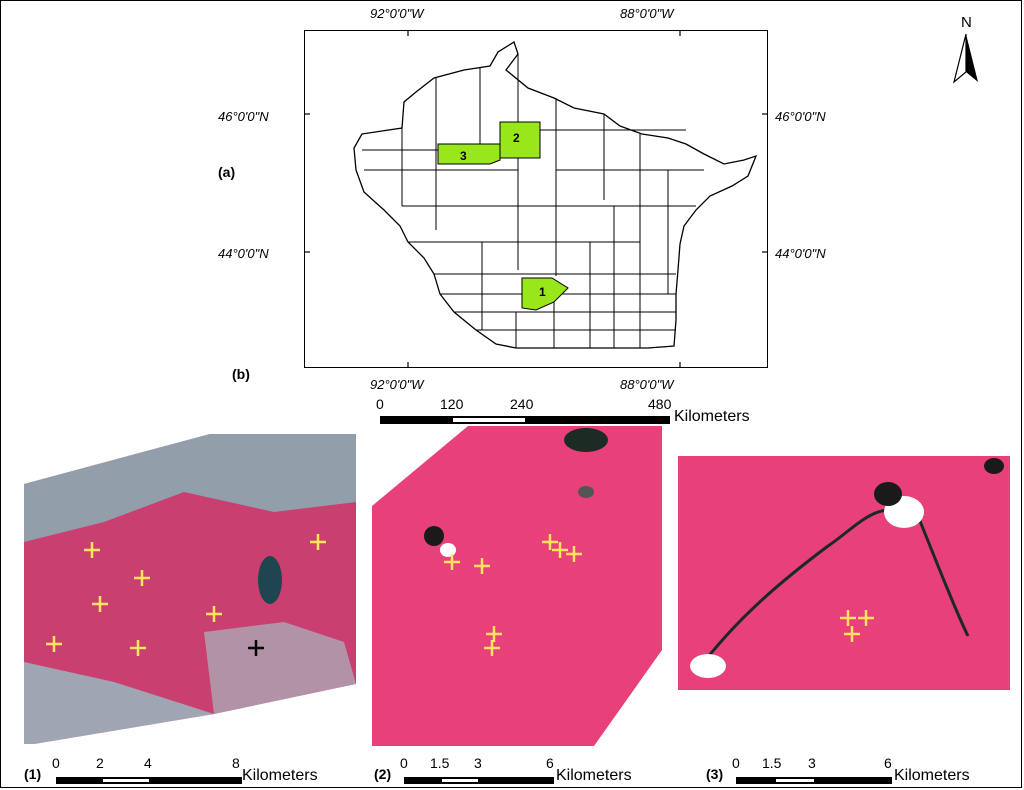 The image size is (1024, 790). What do you see at coordinates (479, 780) in the screenshot?
I see `scale2-graphic` at bounding box center [479, 780].